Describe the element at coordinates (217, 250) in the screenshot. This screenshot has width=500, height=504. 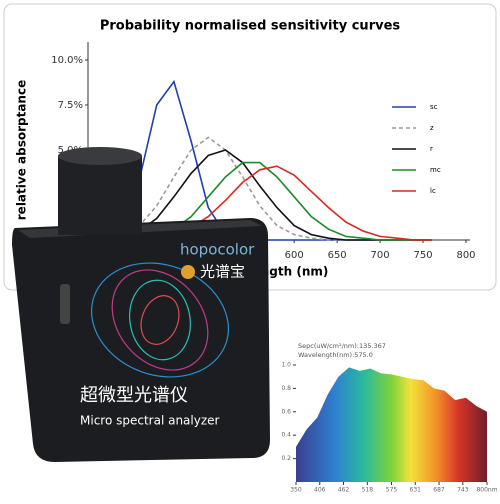
I see `brand: hopocolor` at that location.